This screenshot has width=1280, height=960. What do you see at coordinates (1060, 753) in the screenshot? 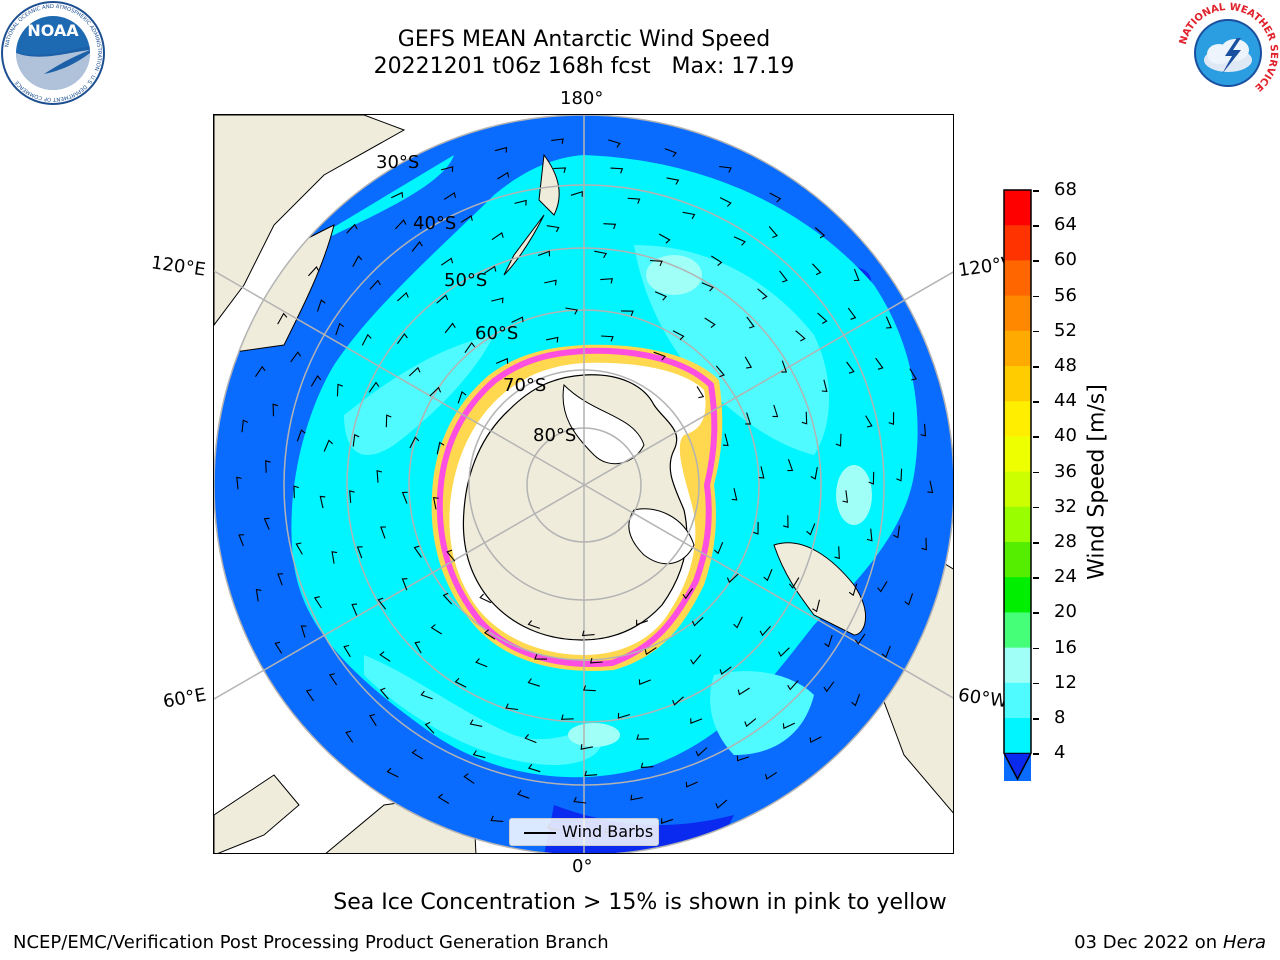
I see `colorbar-tick-label: 4` at bounding box center [1060, 753].